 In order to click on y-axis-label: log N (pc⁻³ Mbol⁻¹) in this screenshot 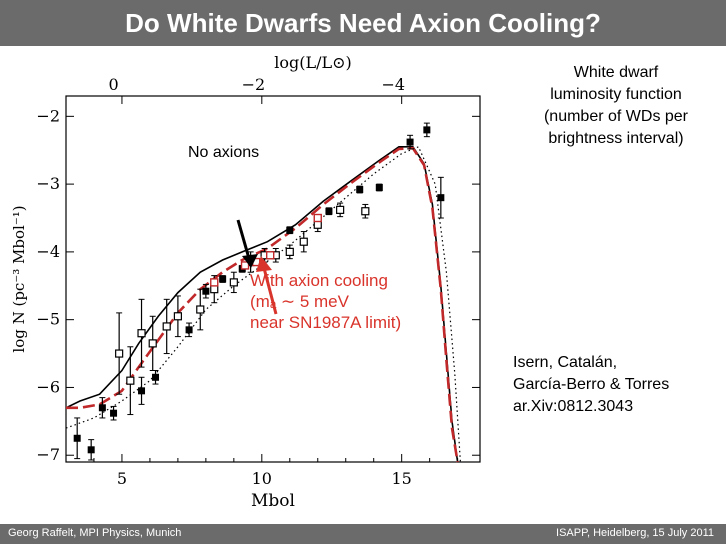, I will do `click(19, 278)`.